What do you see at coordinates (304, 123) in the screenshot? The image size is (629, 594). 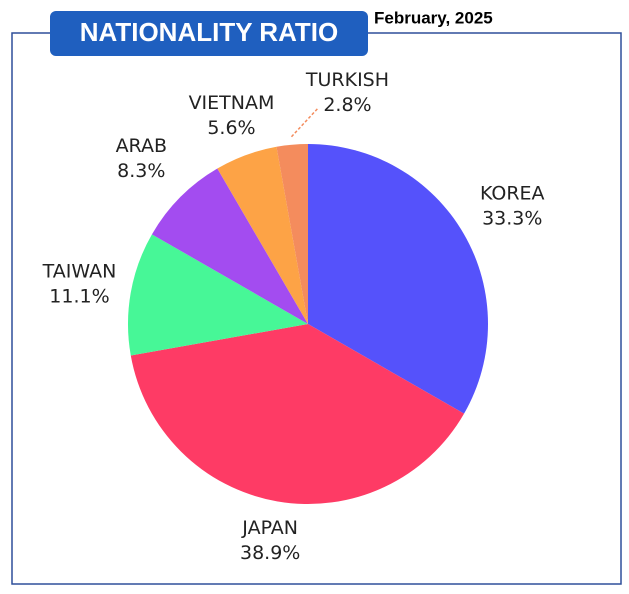 I see `leader-line` at bounding box center [304, 123].